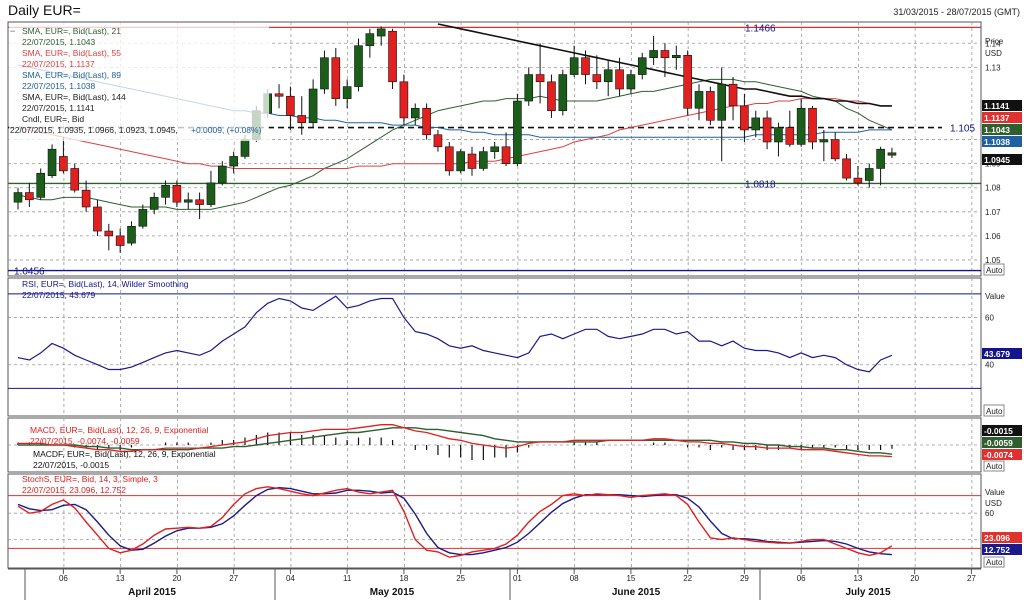  I want to click on legend-line: Cndl, EUR=, Bid, so click(53, 119).